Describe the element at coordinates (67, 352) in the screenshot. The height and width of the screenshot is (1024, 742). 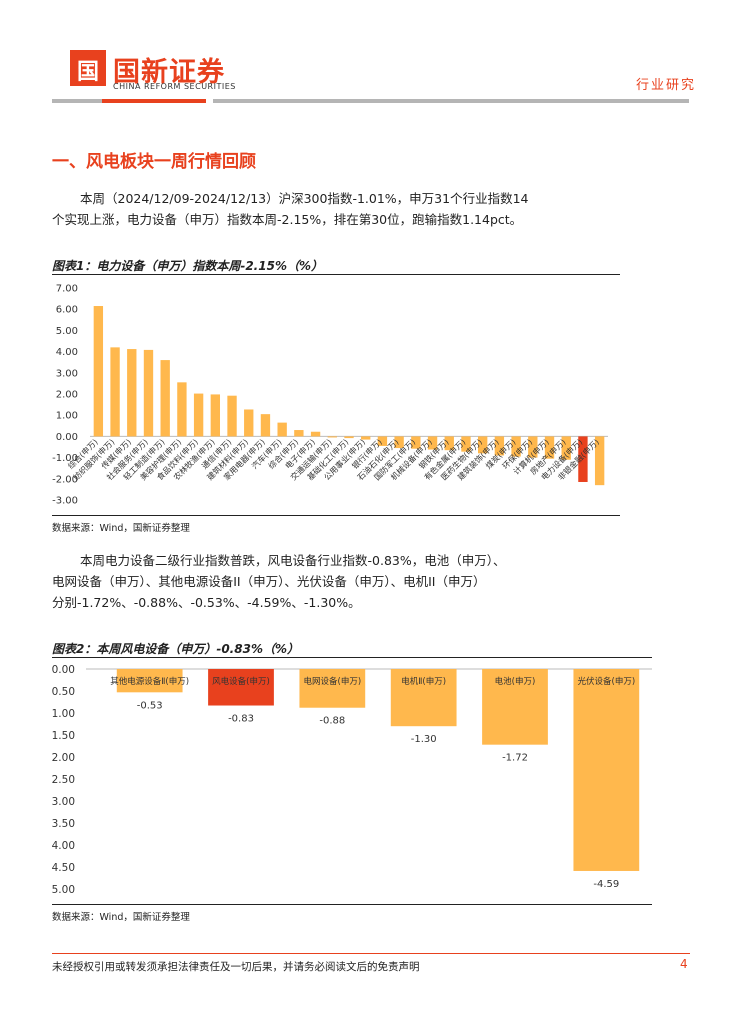
I see `chart1-ytick-label: 4.00` at that location.